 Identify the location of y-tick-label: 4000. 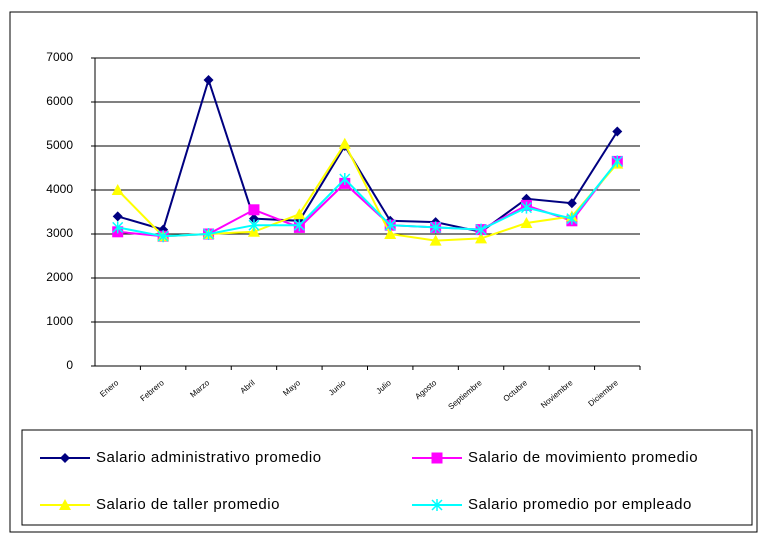
(59, 189).